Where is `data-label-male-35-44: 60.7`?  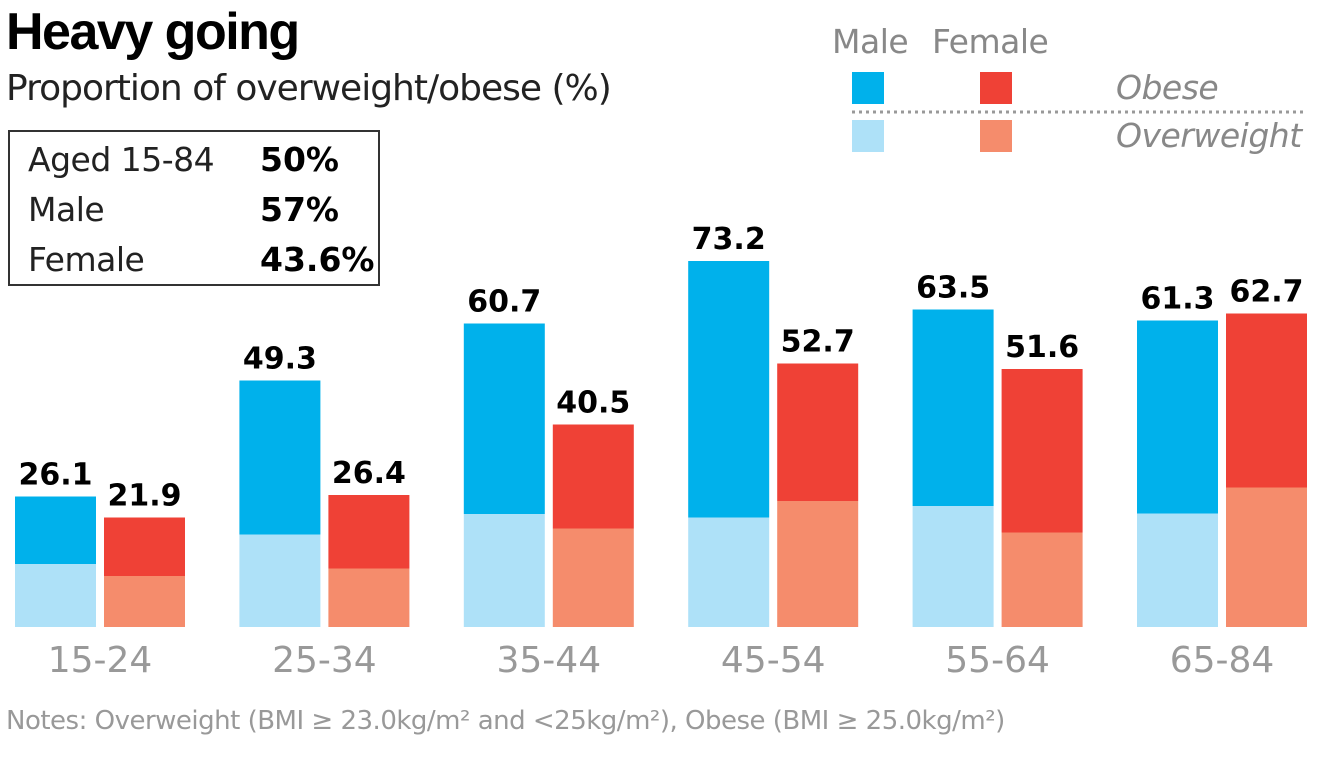
data-label-male-35-44: 60.7 is located at coordinates (504, 302).